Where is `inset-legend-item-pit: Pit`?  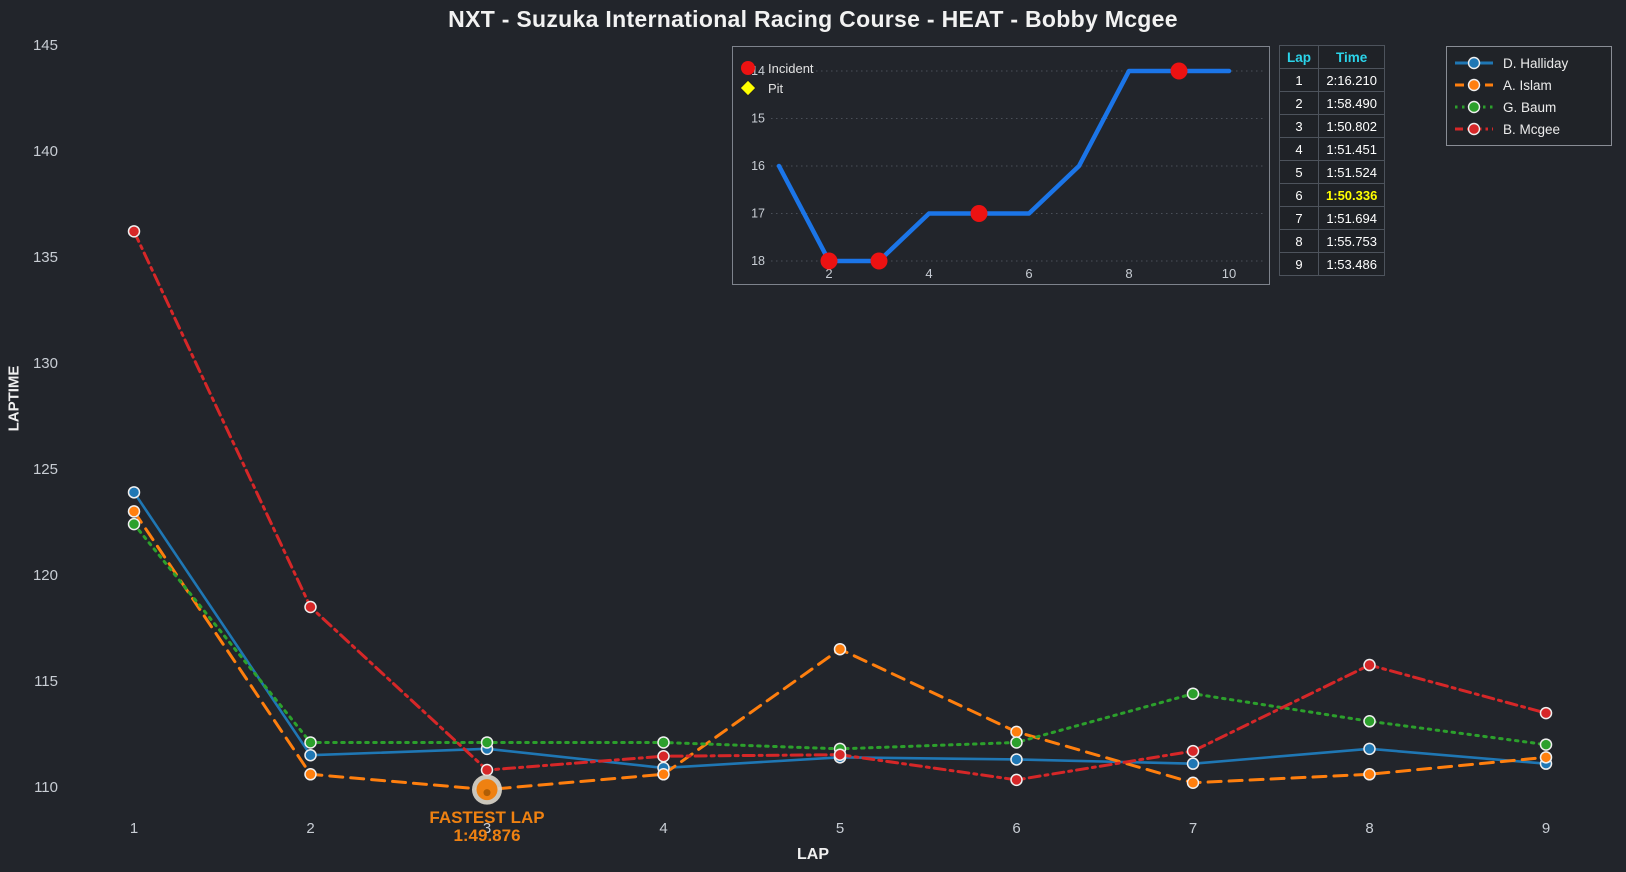
inset-legend-item-pit: Pit is located at coordinates (776, 88).